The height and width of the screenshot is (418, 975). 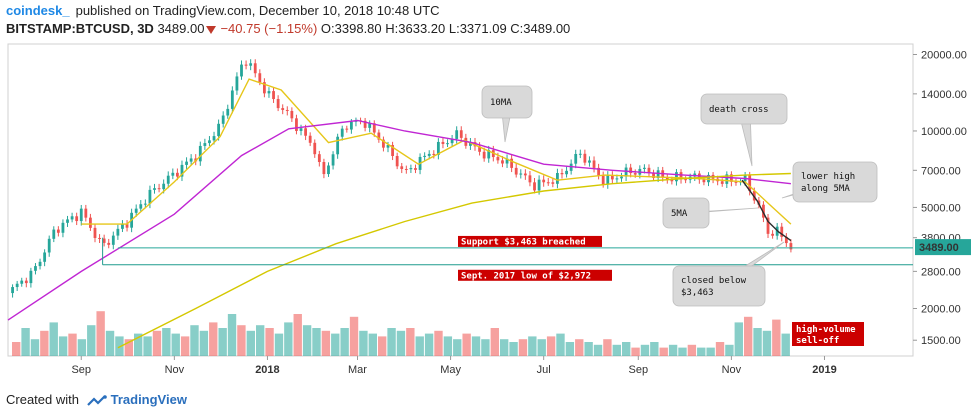 What do you see at coordinates (639, 370) in the screenshot?
I see `x-tick-label: Sep` at bounding box center [639, 370].